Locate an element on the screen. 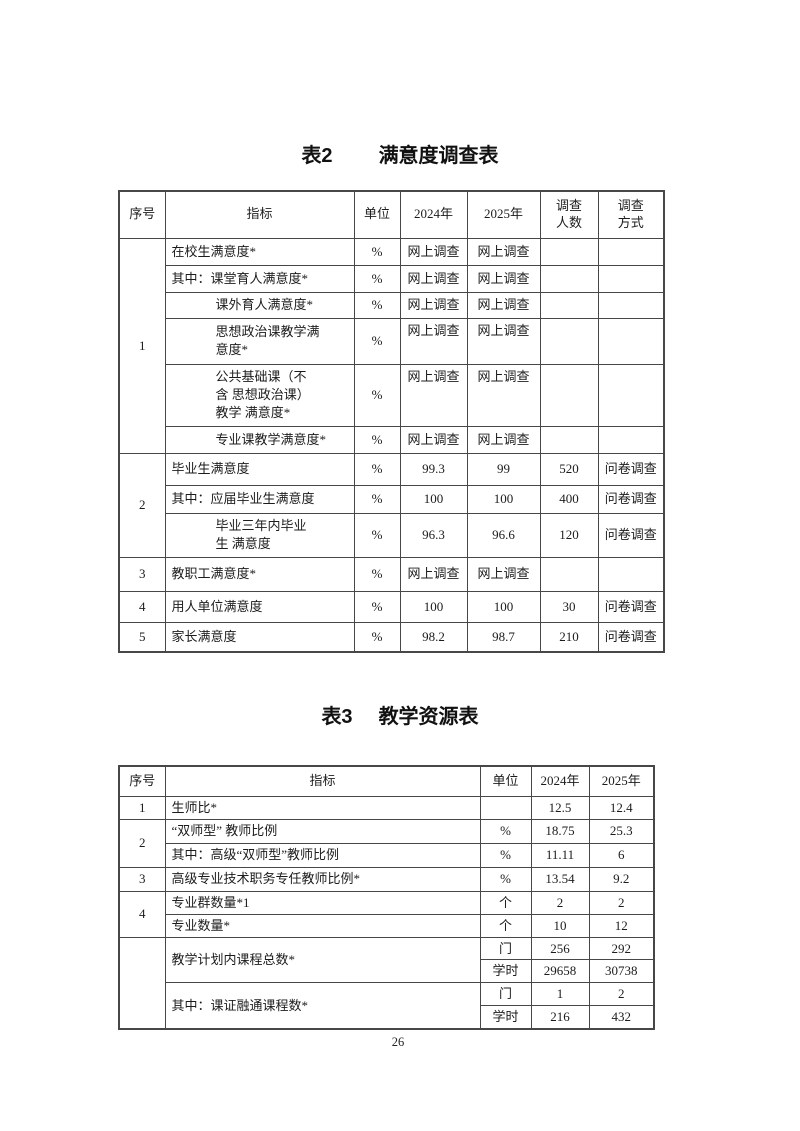 This screenshot has width=800, height=1131. table-row: 5 家长满意度 % 98.2 98.7 210 问卷调查 is located at coordinates (391, 637).